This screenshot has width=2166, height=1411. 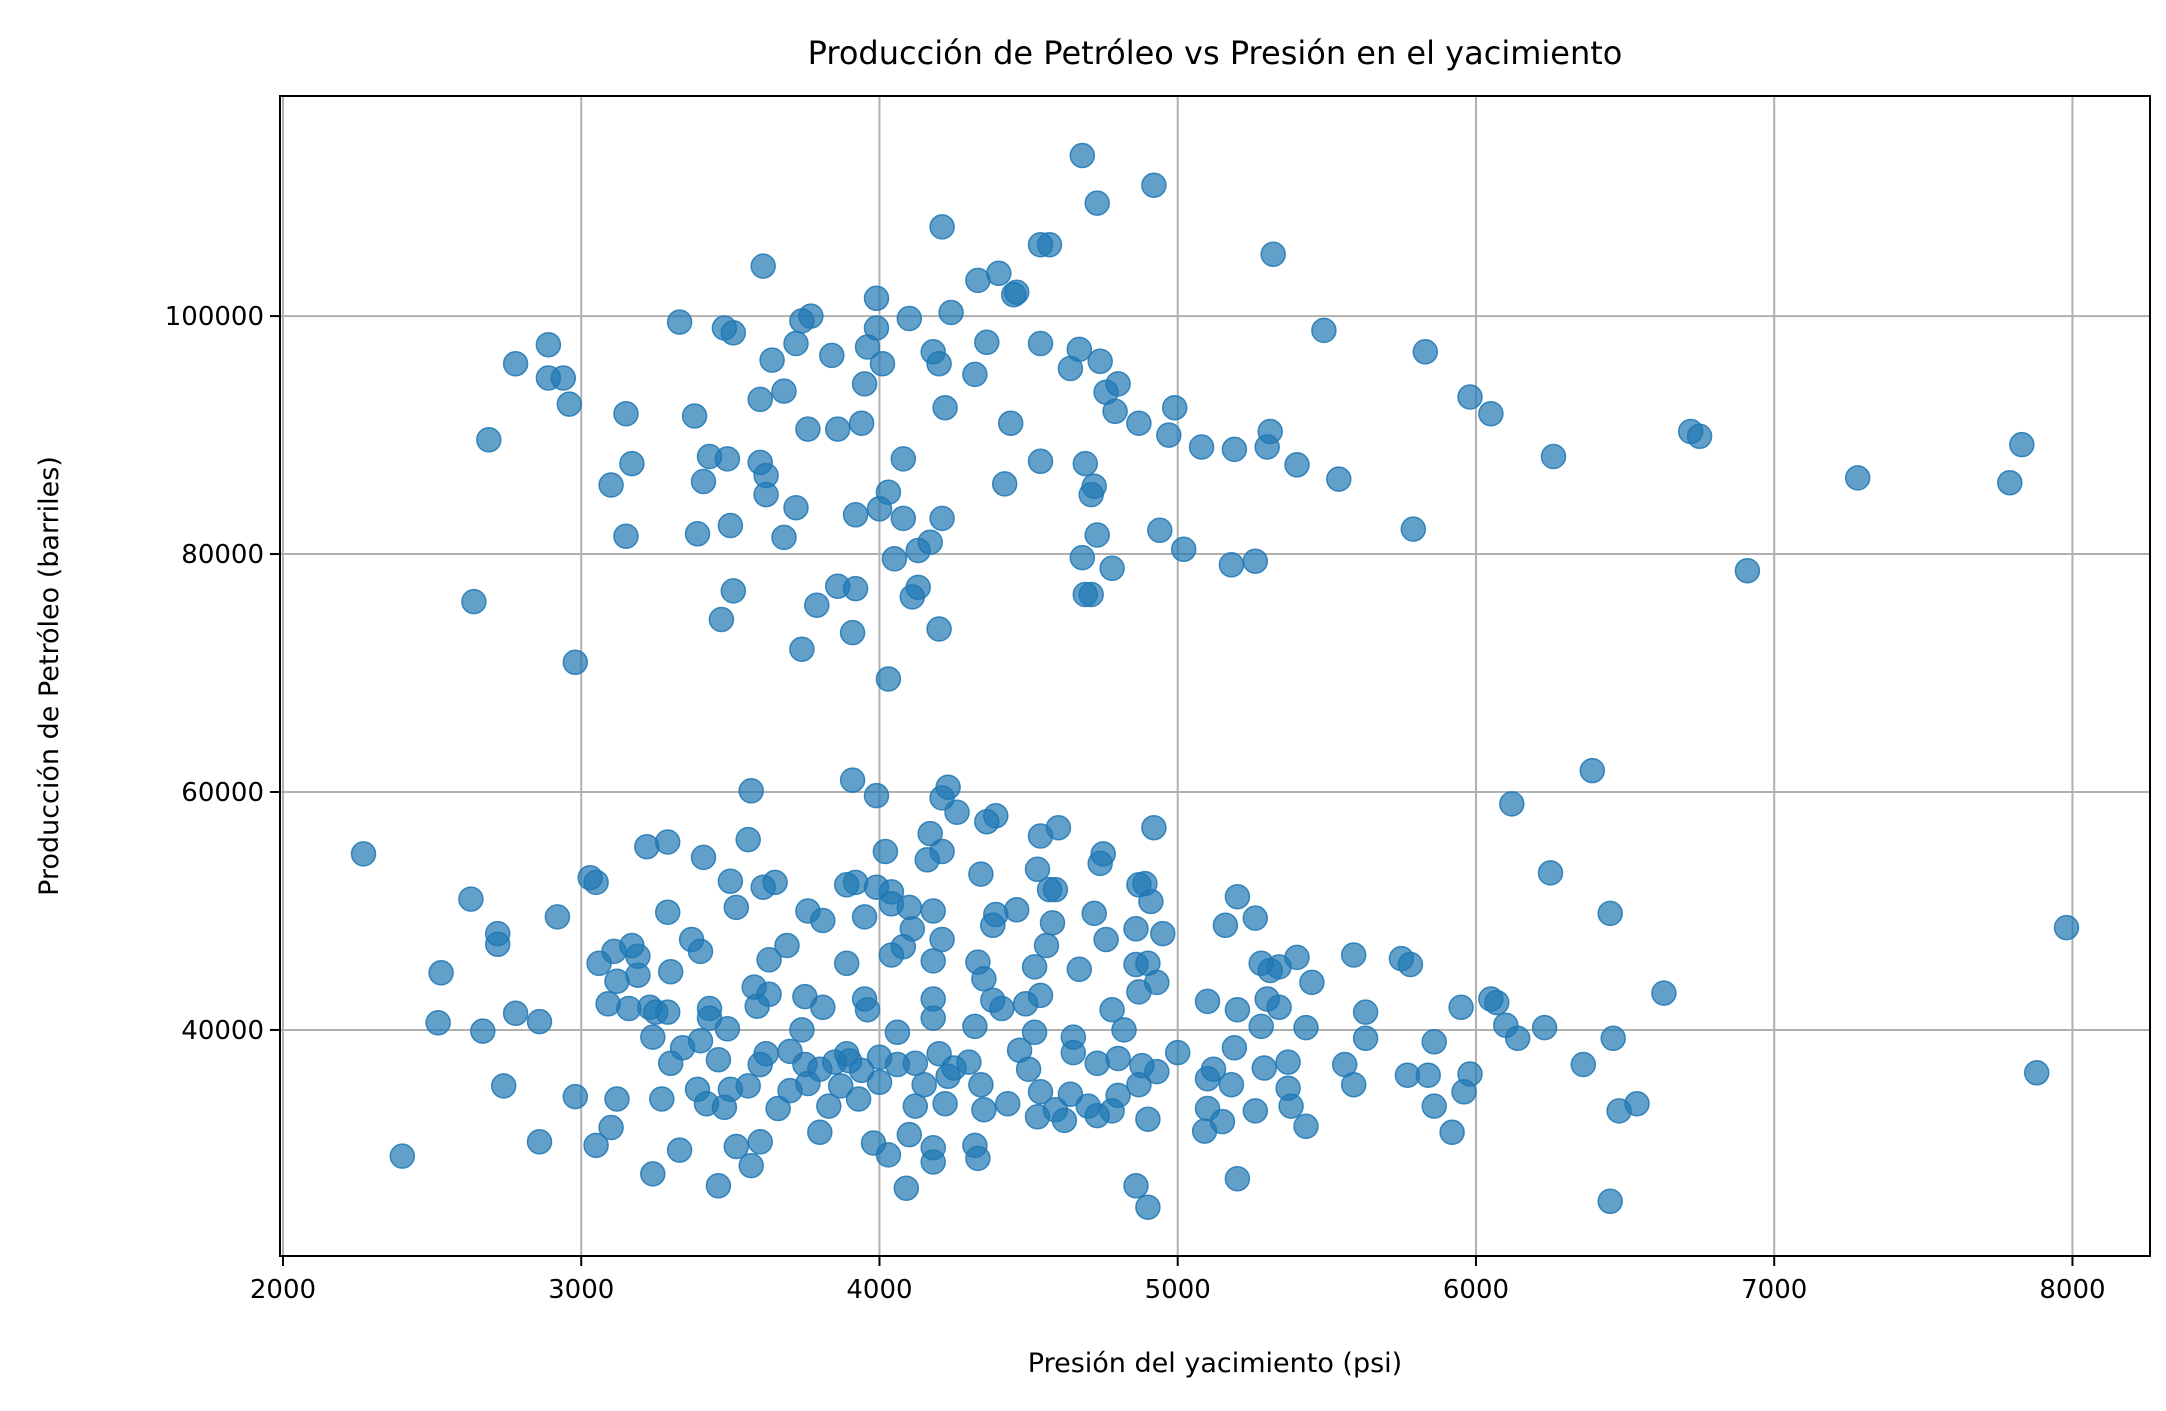 What do you see at coordinates (214, 317) in the screenshot?
I see `y-tick-label: 100000` at bounding box center [214, 317].